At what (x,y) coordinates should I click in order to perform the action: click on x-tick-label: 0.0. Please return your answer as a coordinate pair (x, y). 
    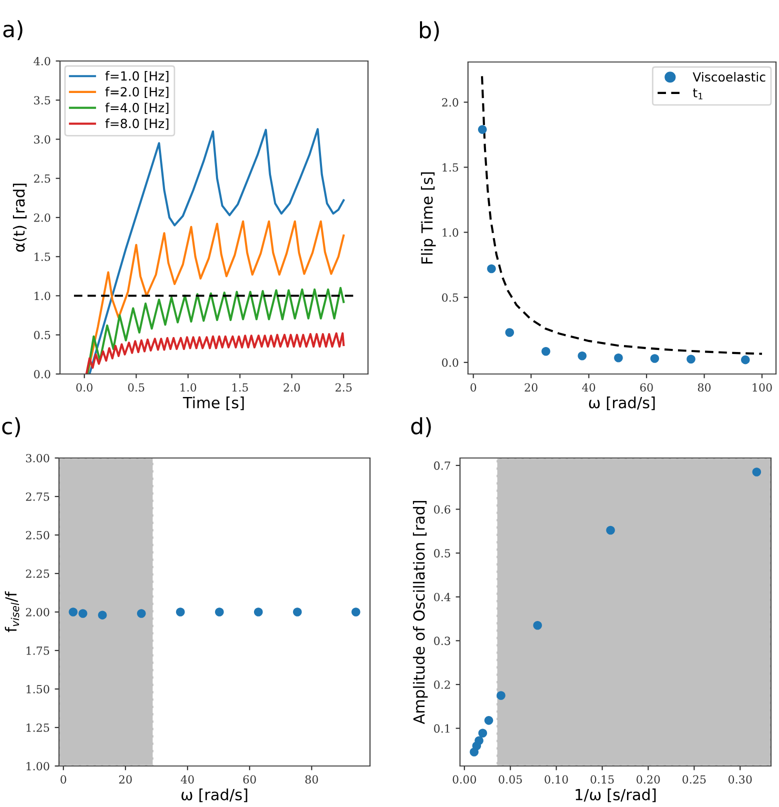
    Looking at the image, I should click on (84, 387).